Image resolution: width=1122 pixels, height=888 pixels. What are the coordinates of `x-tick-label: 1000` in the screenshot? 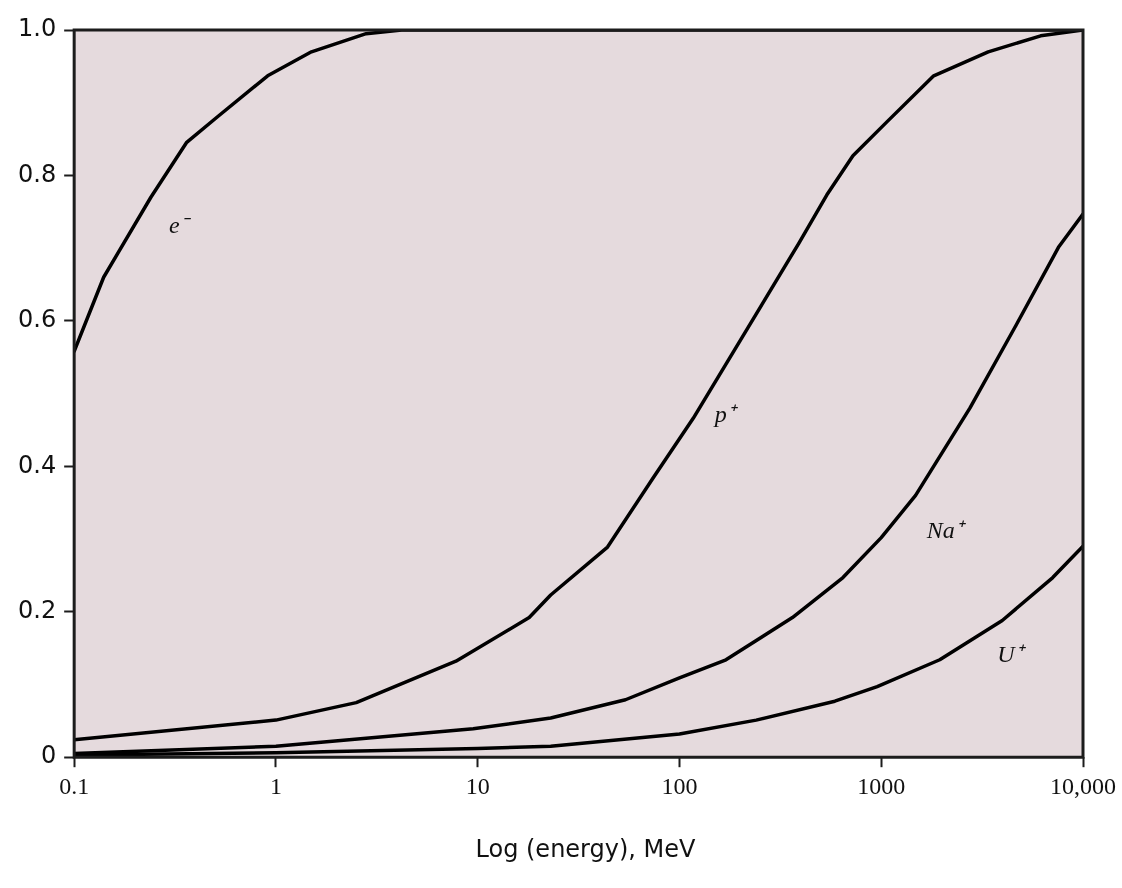 It's located at (881, 785).